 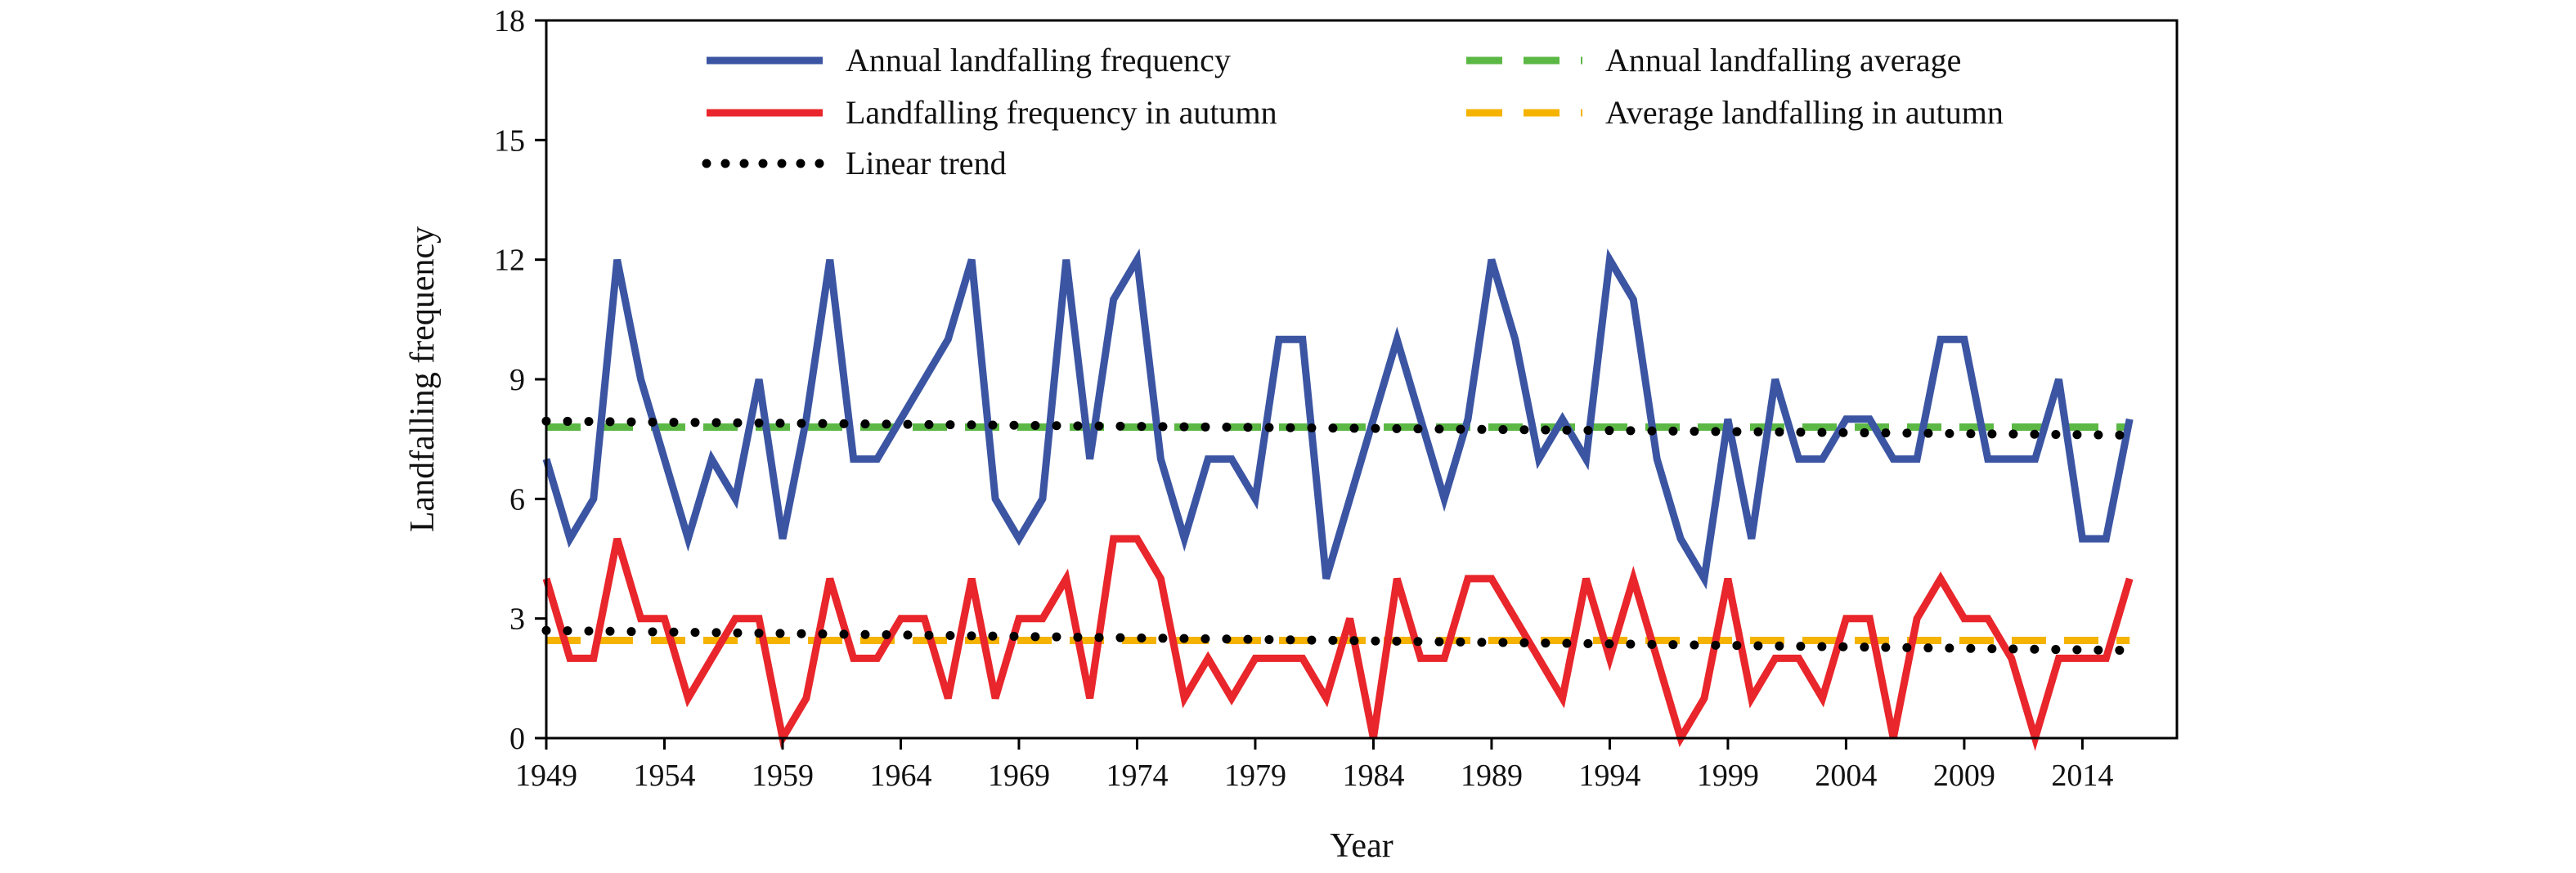 I want to click on x-tick-label: 2004, so click(x=1846, y=776).